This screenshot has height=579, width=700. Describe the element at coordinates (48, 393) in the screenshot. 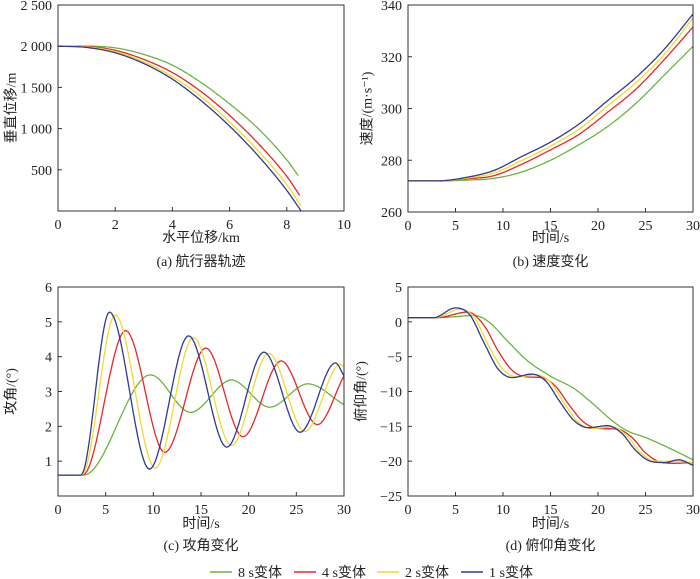

I see `y-tick-label: 3` at that location.